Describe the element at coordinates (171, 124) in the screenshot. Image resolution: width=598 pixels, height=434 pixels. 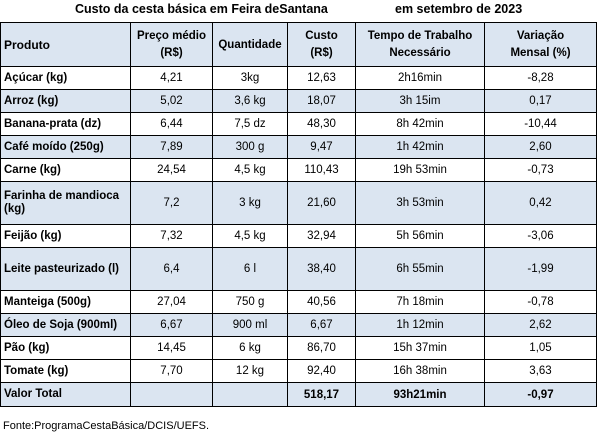
I see `cell-preco: 6,44` at that location.